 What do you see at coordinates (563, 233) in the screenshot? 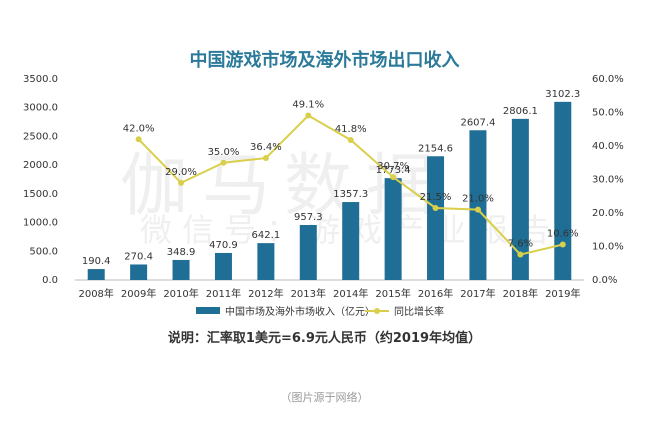
I see `growth-value-label: 10.6%` at bounding box center [563, 233].